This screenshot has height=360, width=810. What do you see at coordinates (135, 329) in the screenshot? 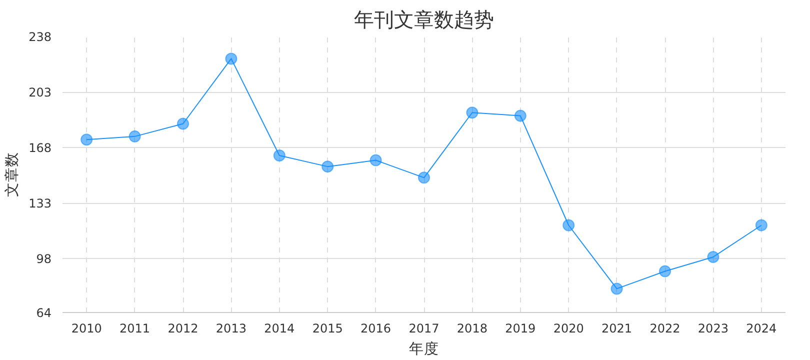
I see `x-tick-label: 2011` at bounding box center [135, 329].